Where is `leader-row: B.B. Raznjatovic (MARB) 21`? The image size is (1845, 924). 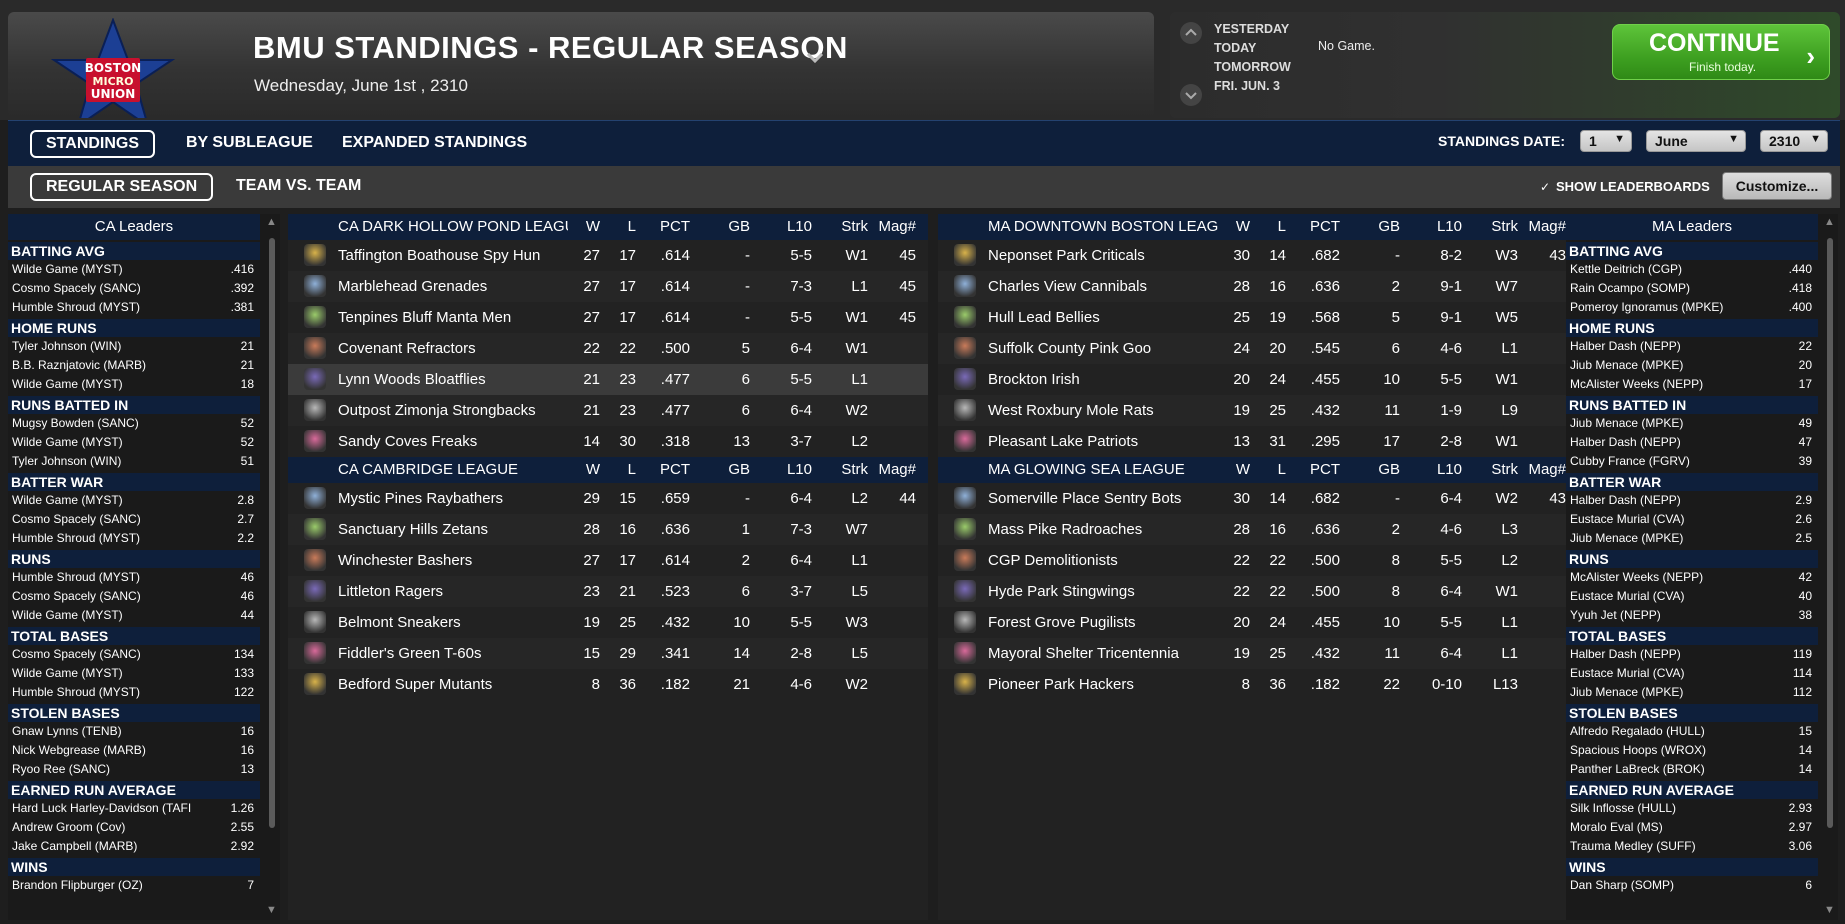
leader-row: B.B. Raznjatovic (MARB) 21 is located at coordinates (134, 365).